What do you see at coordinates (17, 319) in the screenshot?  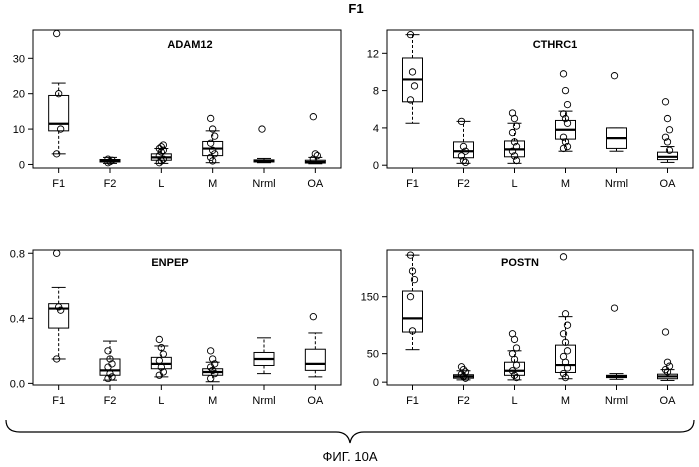 I see `y-tick-label: 0.4` at bounding box center [17, 319].